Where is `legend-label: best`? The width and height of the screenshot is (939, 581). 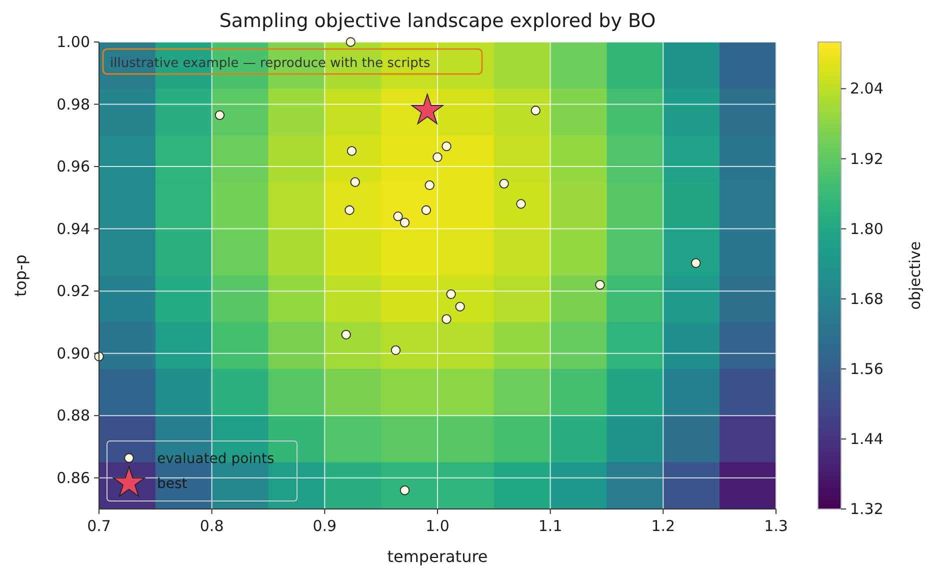
legend-label: best is located at coordinates (172, 484).